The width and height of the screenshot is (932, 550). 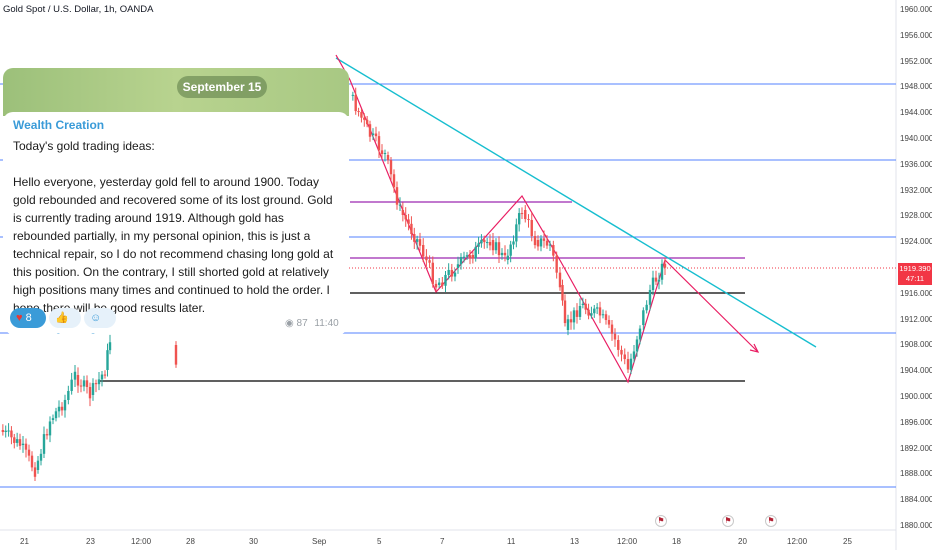 I want to click on message-time: 11:40, so click(x=326, y=323).